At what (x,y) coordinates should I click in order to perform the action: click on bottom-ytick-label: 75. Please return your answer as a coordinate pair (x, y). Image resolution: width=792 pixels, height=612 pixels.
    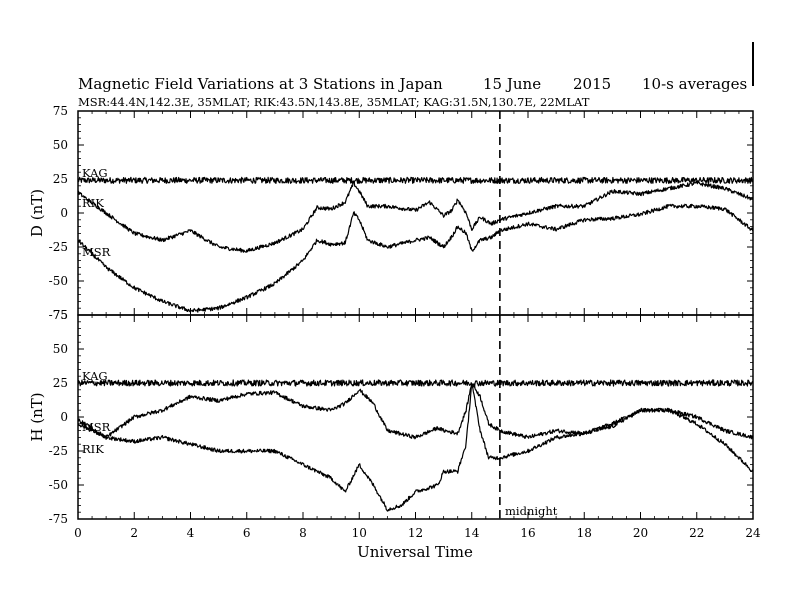
    Looking at the image, I should click on (60, 315).